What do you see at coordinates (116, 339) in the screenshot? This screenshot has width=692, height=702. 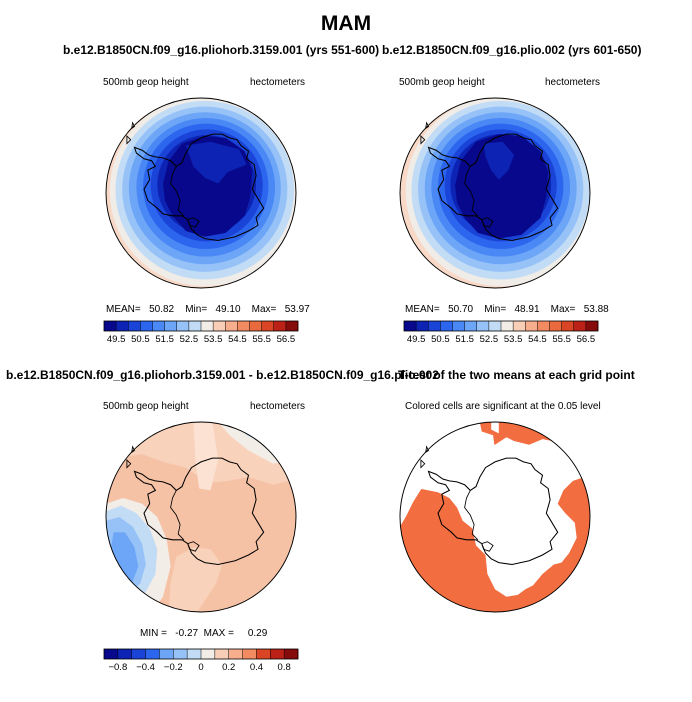 I see `panel-1-colorbar-tick-label: 49.5` at bounding box center [116, 339].